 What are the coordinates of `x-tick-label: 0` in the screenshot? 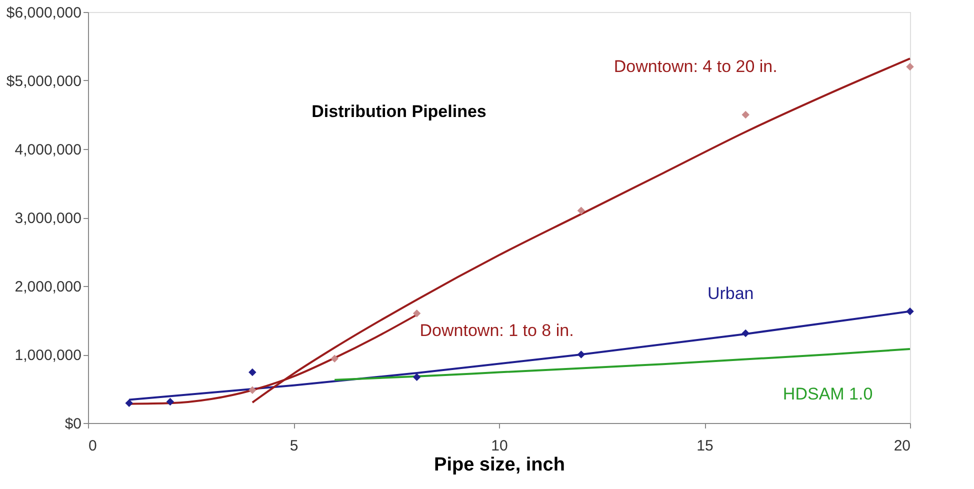 It's located at (92, 446).